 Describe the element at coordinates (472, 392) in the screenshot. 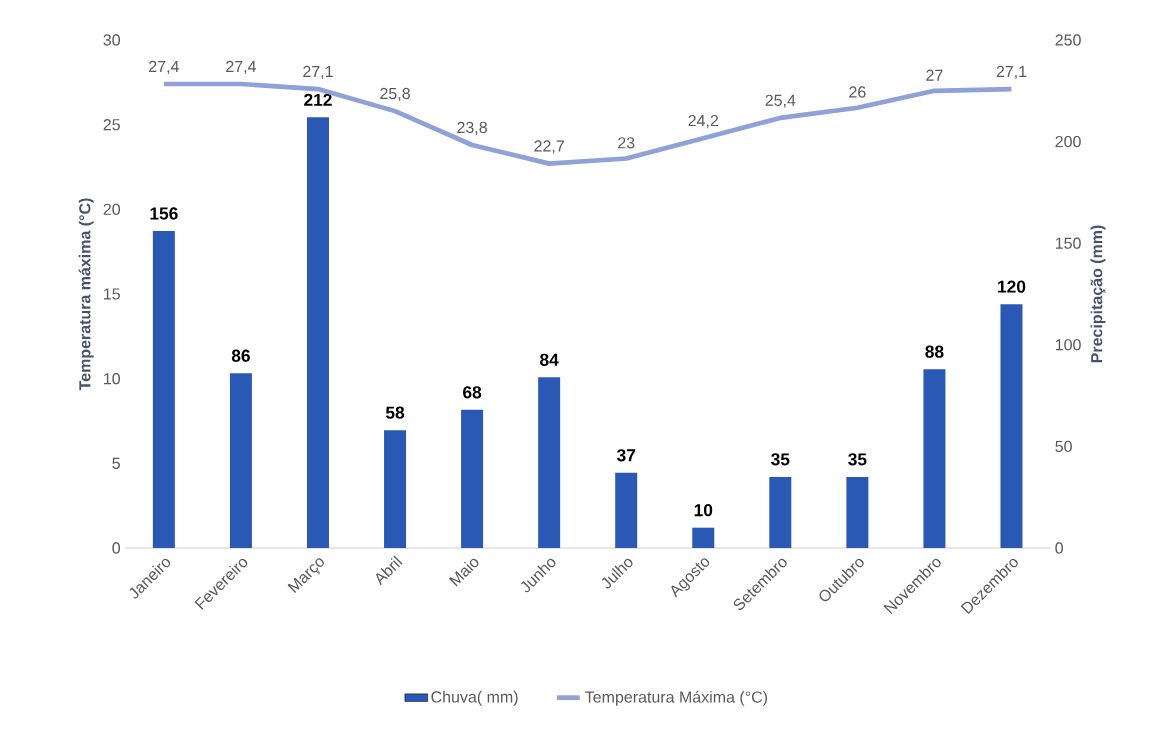

I see `data-label: 68` at that location.